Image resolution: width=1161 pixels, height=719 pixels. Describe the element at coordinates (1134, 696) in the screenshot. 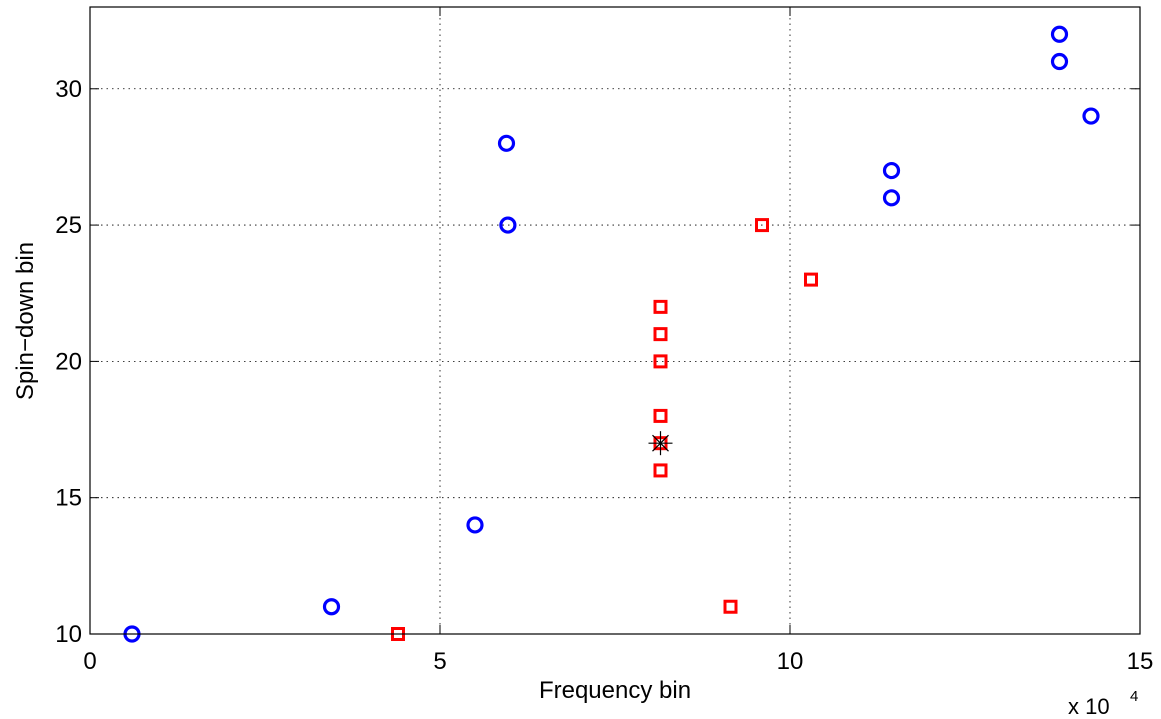

I see `x-axis-multiplier-exponent: 4` at that location.